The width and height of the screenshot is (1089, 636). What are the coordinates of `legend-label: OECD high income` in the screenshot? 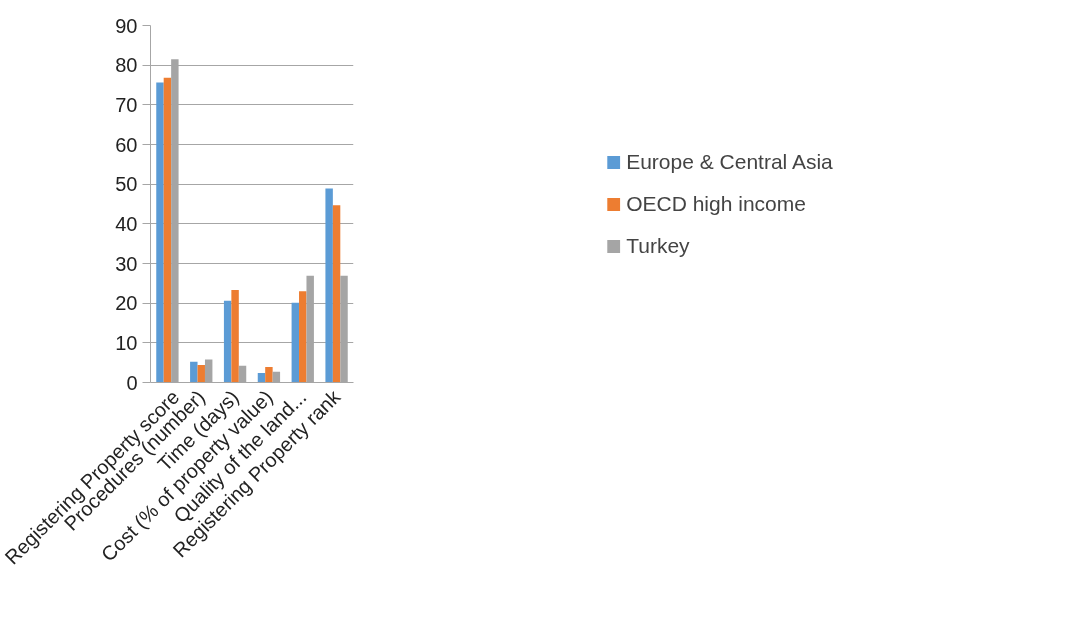 It's located at (716, 203).